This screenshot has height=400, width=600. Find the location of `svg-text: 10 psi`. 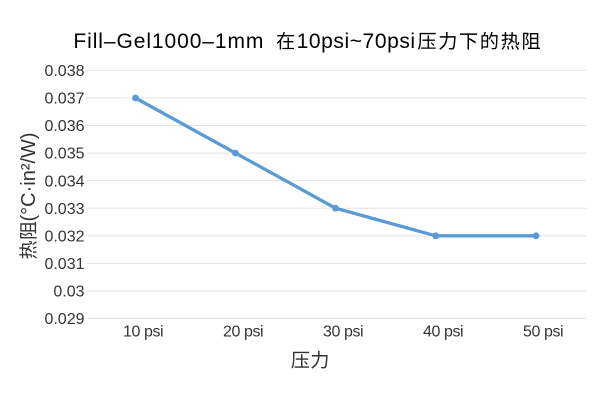

svg-text: 10 psi is located at coordinates (143, 332).